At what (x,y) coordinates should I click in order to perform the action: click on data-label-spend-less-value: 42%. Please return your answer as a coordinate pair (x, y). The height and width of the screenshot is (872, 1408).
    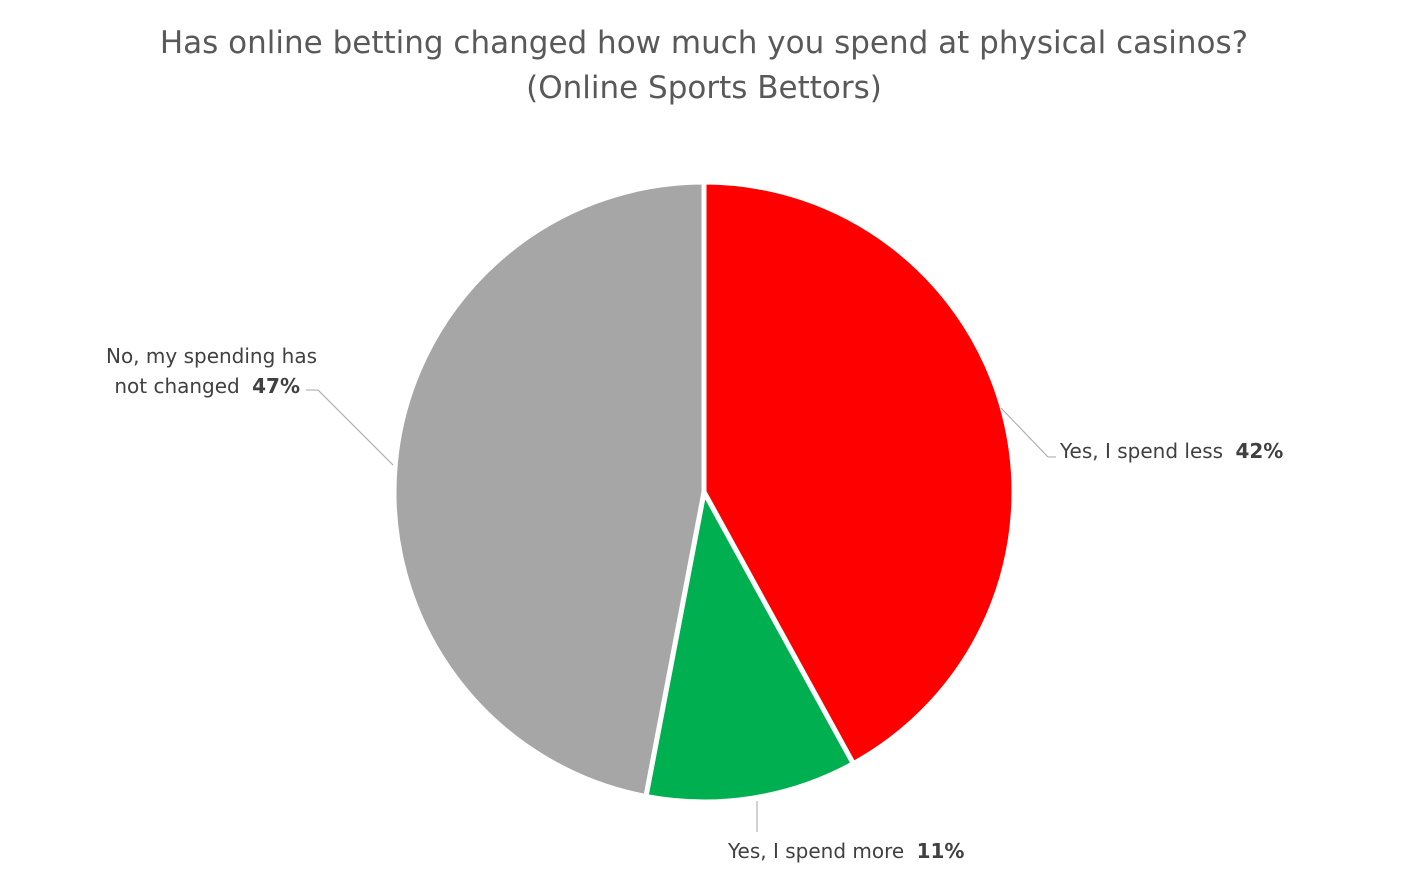
    Looking at the image, I should click on (1259, 451).